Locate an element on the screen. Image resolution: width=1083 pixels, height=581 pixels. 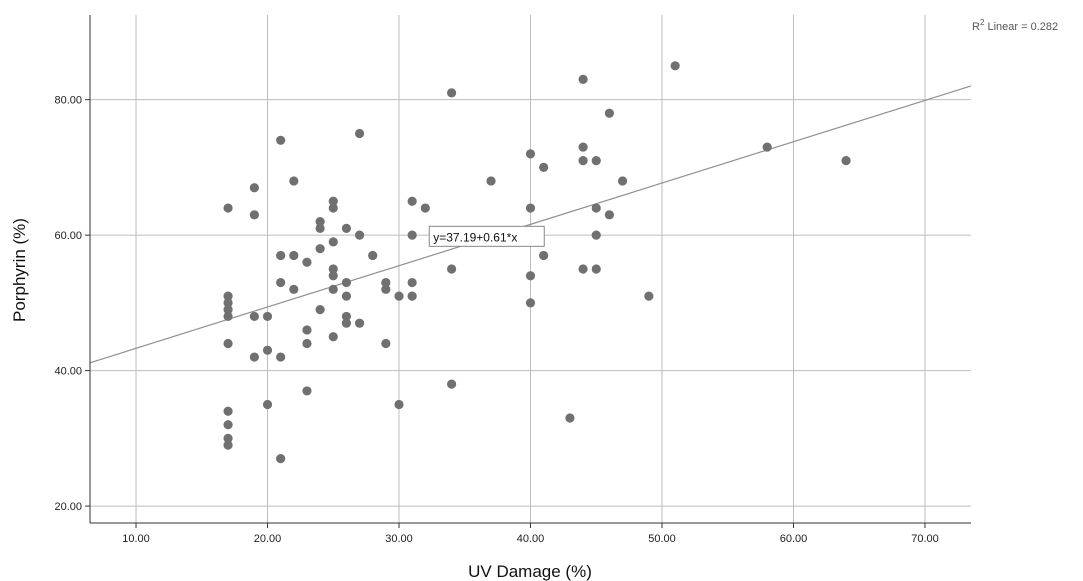
fit-equation-text: y=37.19+0.61*x is located at coordinates (475, 237).